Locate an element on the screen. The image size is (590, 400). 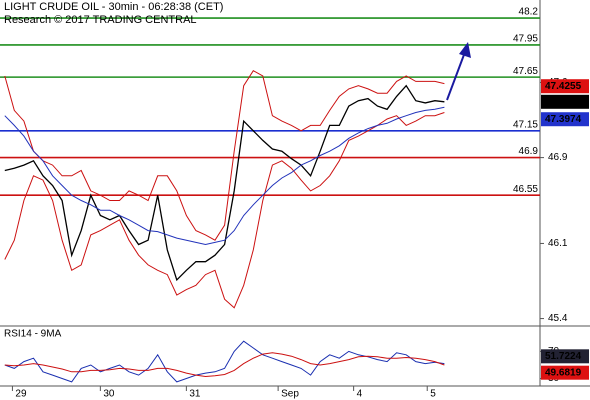
level-label: 47.65 is located at coordinates (525, 71).